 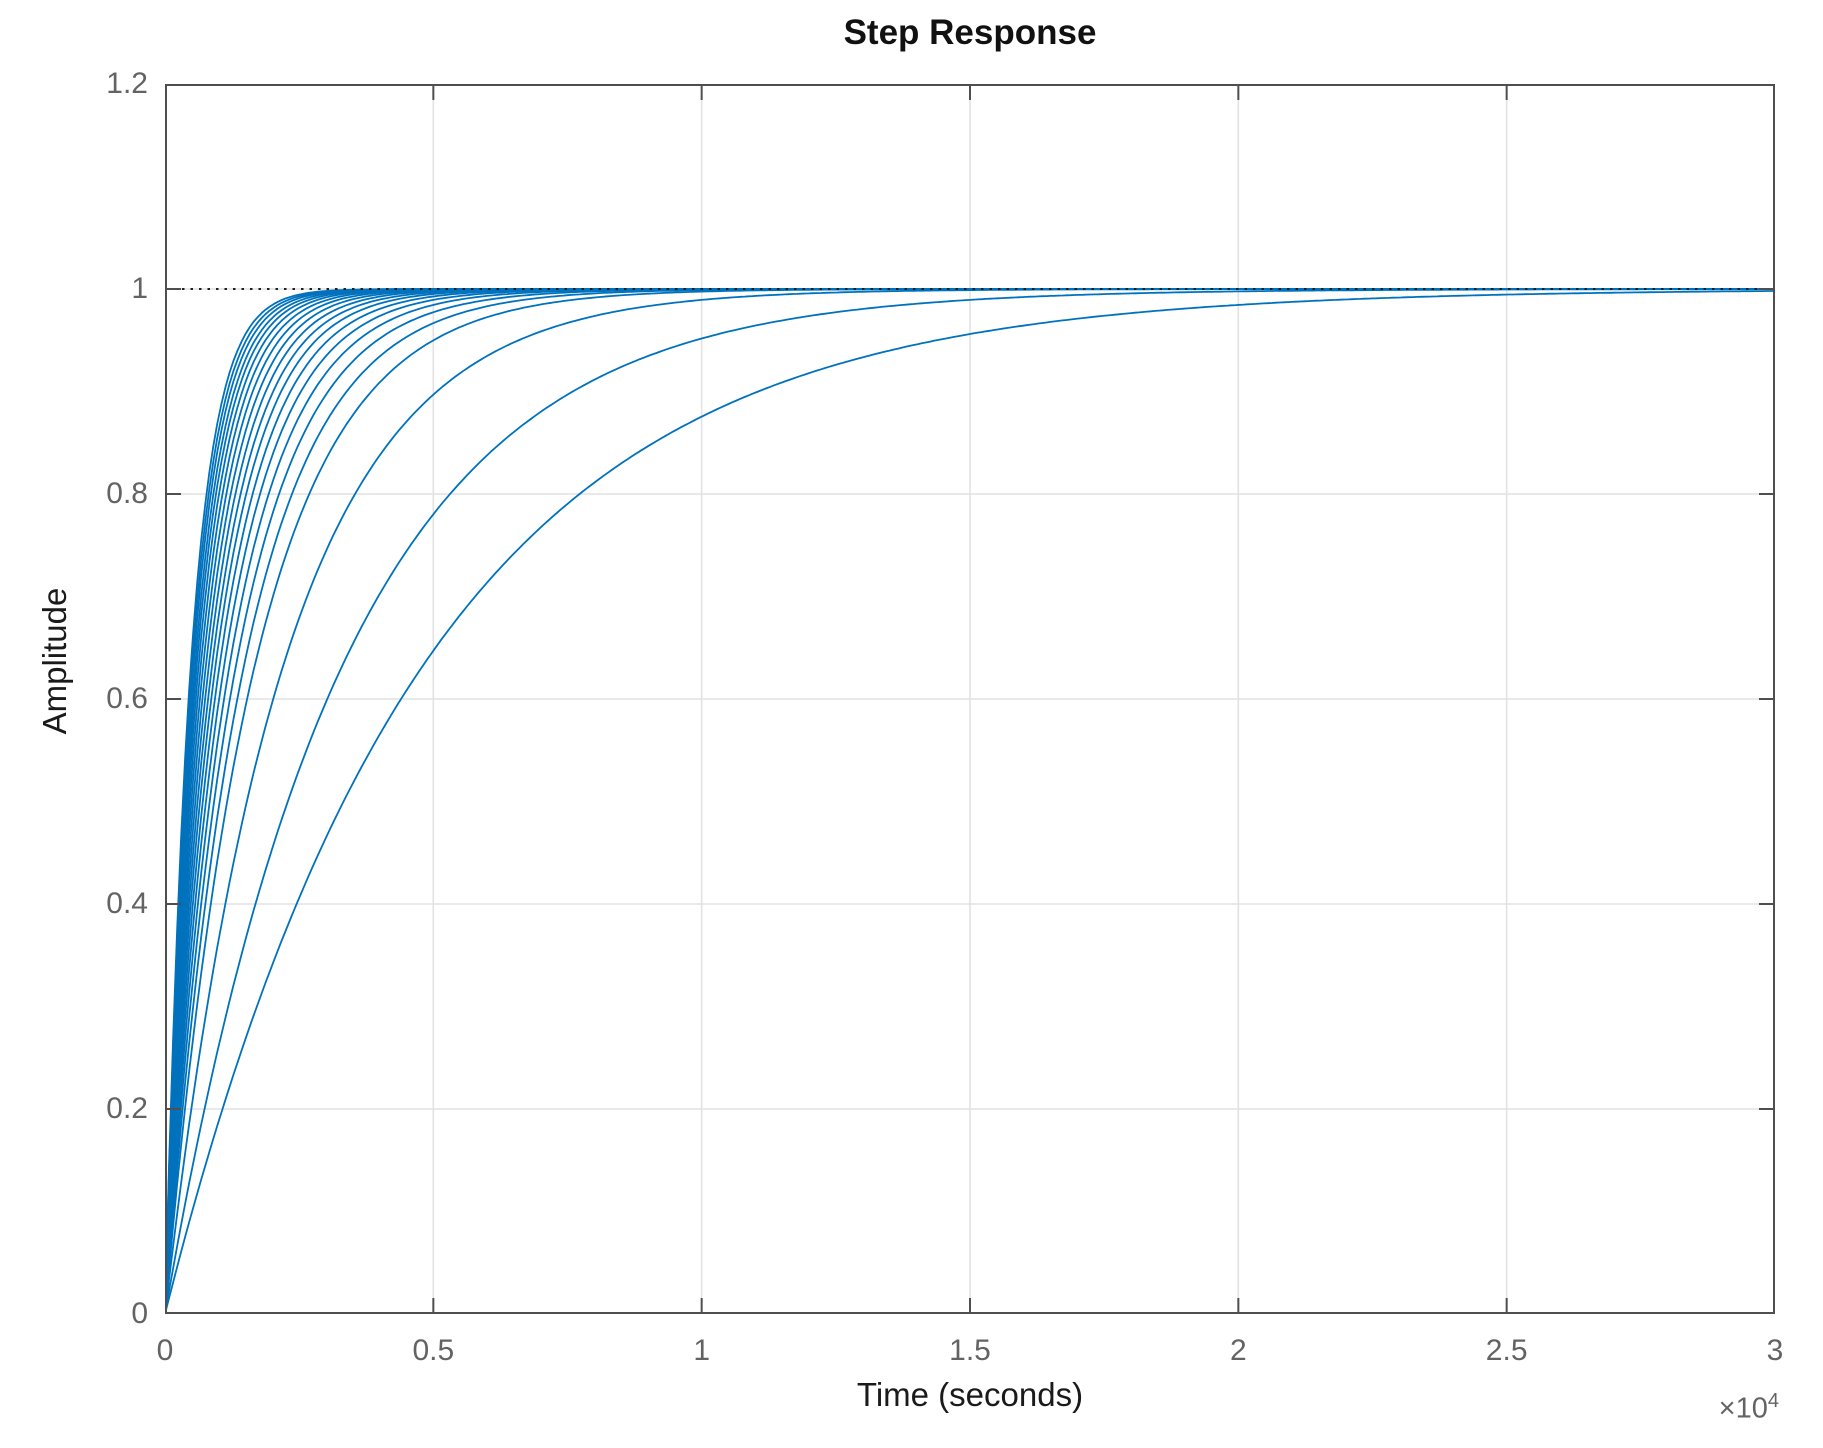 What do you see at coordinates (127, 493) in the screenshot?
I see `y-tick-label: 0.8` at bounding box center [127, 493].